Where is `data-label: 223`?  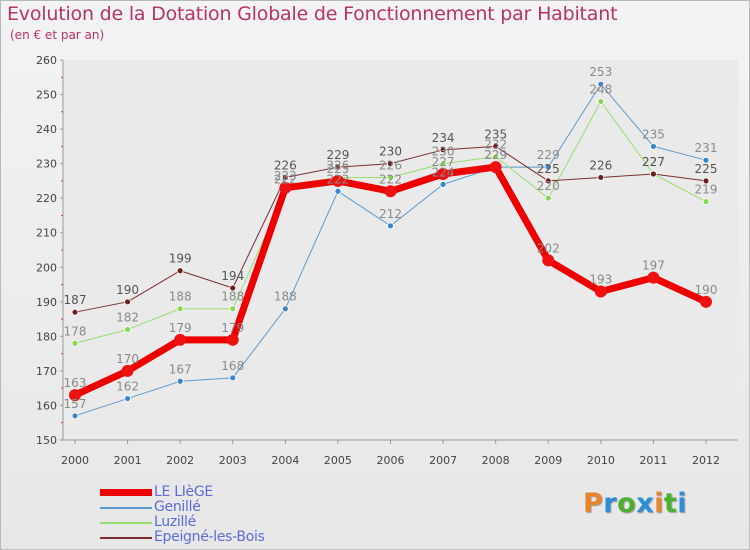
data-label: 223 is located at coordinates (285, 176).